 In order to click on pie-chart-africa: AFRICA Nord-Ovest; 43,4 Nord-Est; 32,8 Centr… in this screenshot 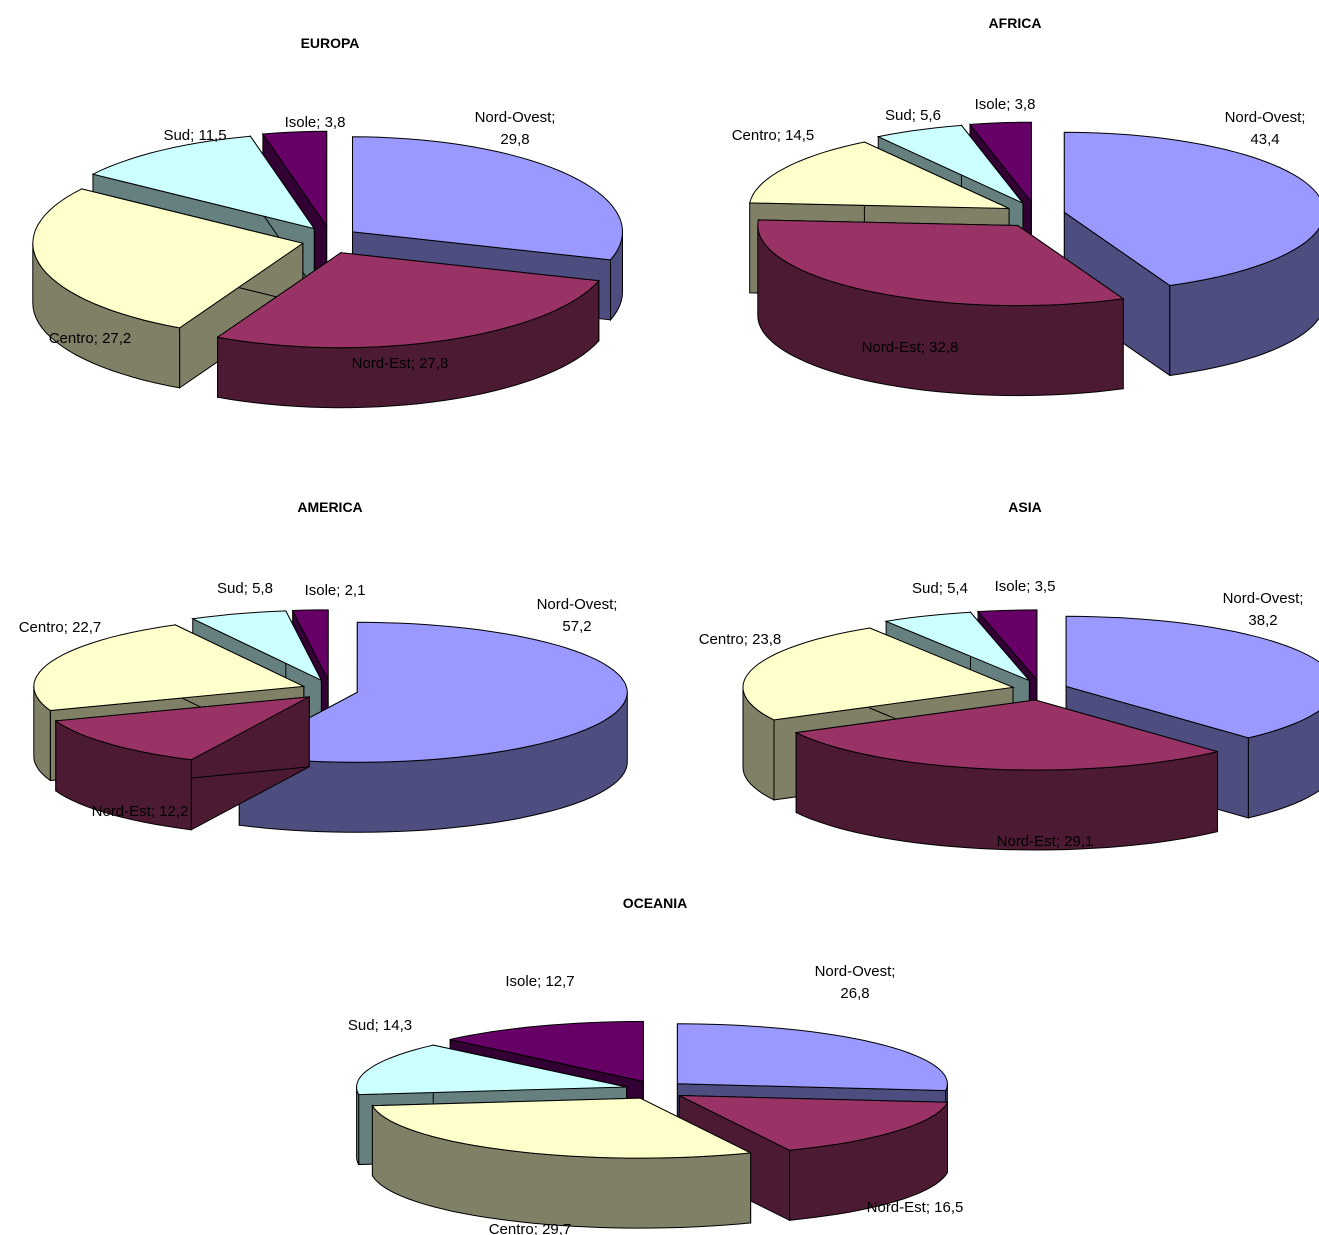, I will do `click(1025, 206)`.